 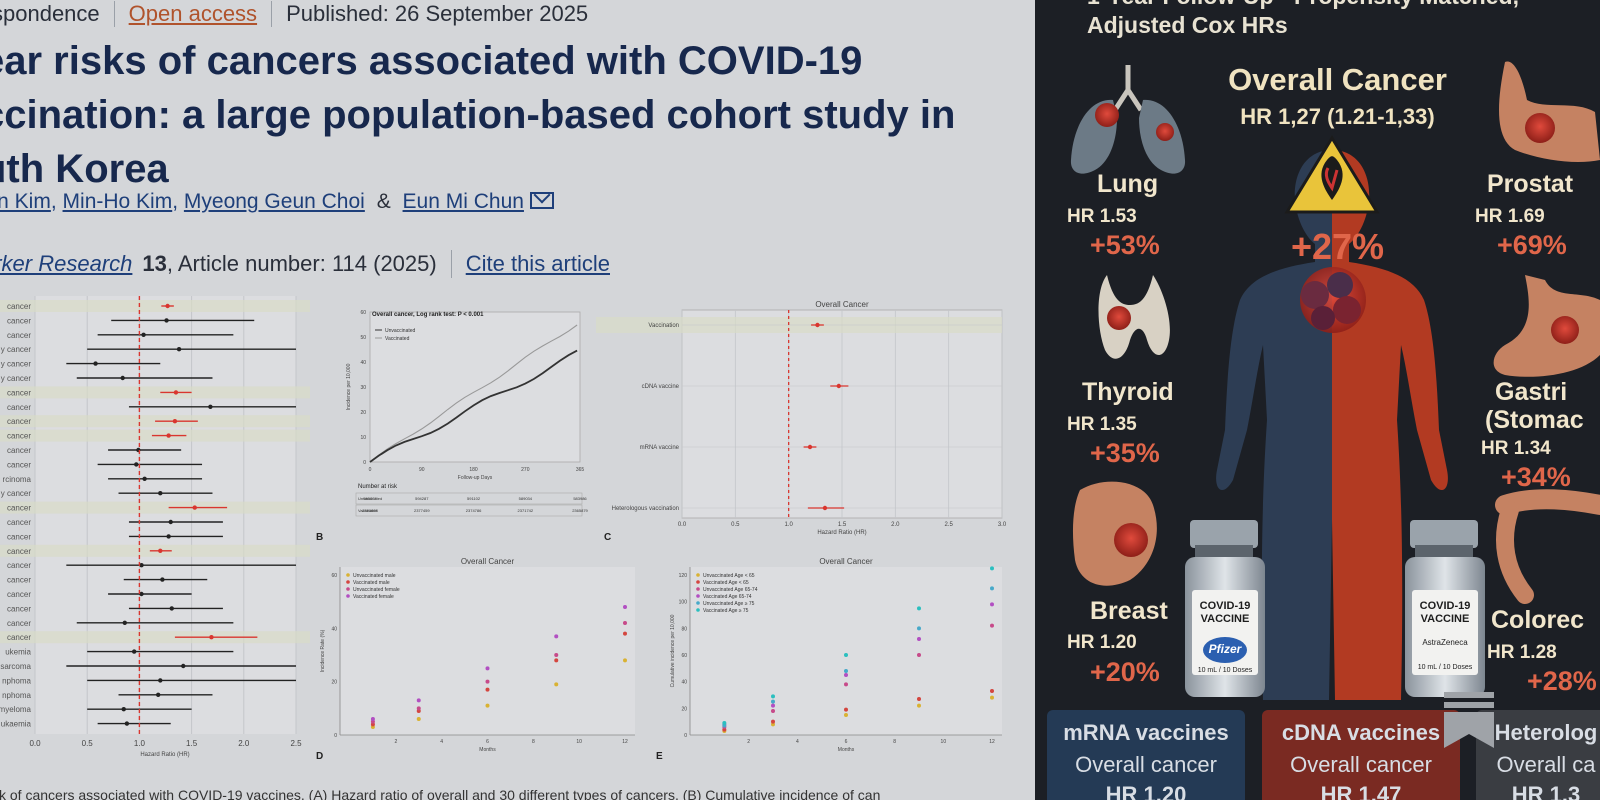 What do you see at coordinates (788, 525) in the screenshot?
I see `forest-c-tick: 1.0` at bounding box center [788, 525].